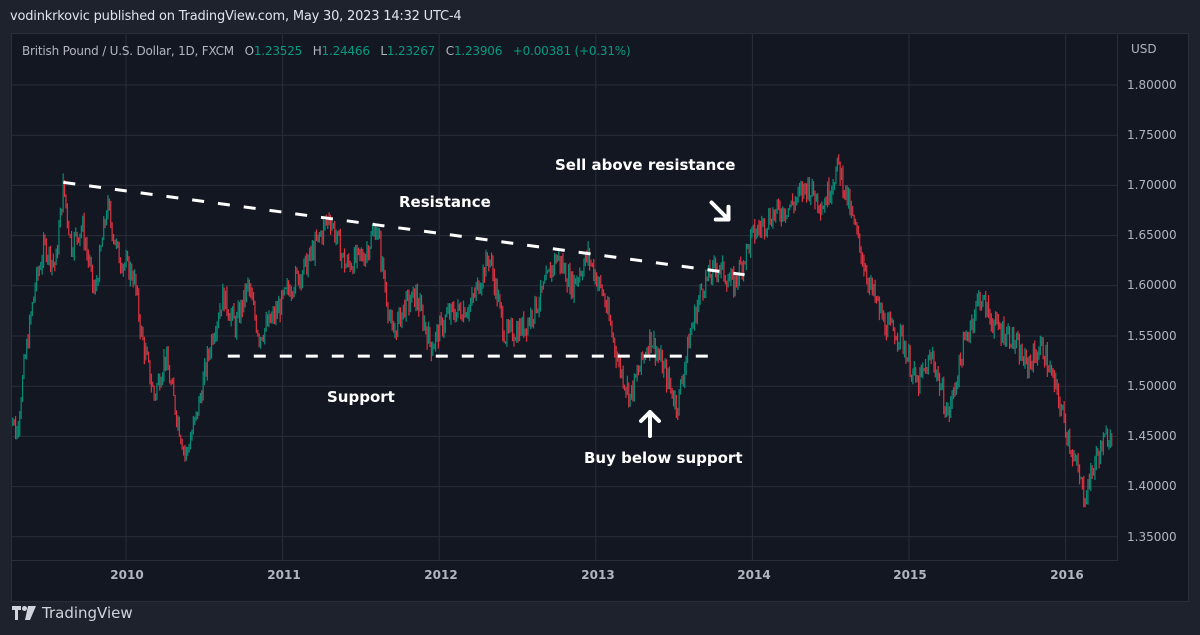 This screenshot has height=635, width=1200. I want to click on sell-arrow-icon, so click(720, 211).